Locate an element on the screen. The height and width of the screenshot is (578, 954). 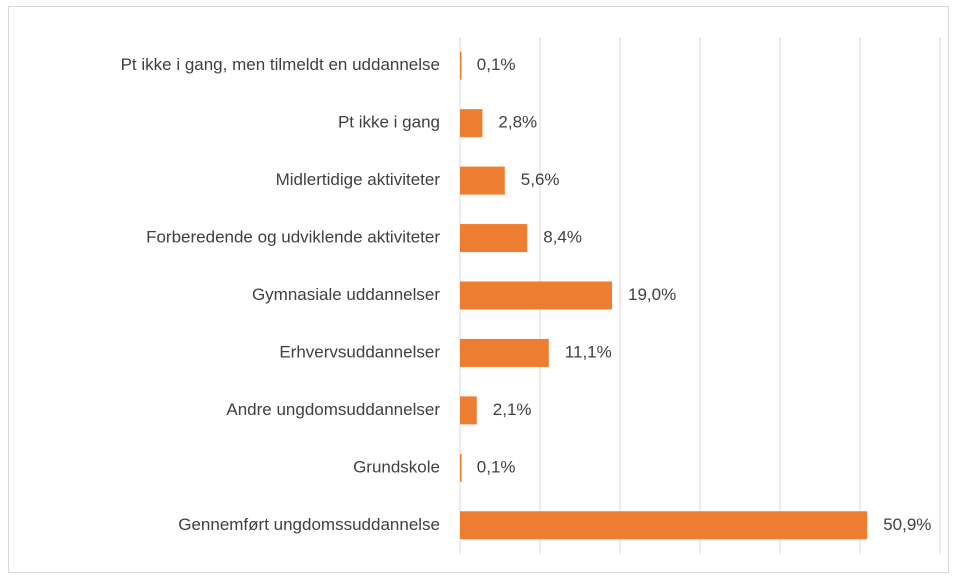
y-tick-label: Forberedende og udviklende aktiviteter is located at coordinates (293, 237).